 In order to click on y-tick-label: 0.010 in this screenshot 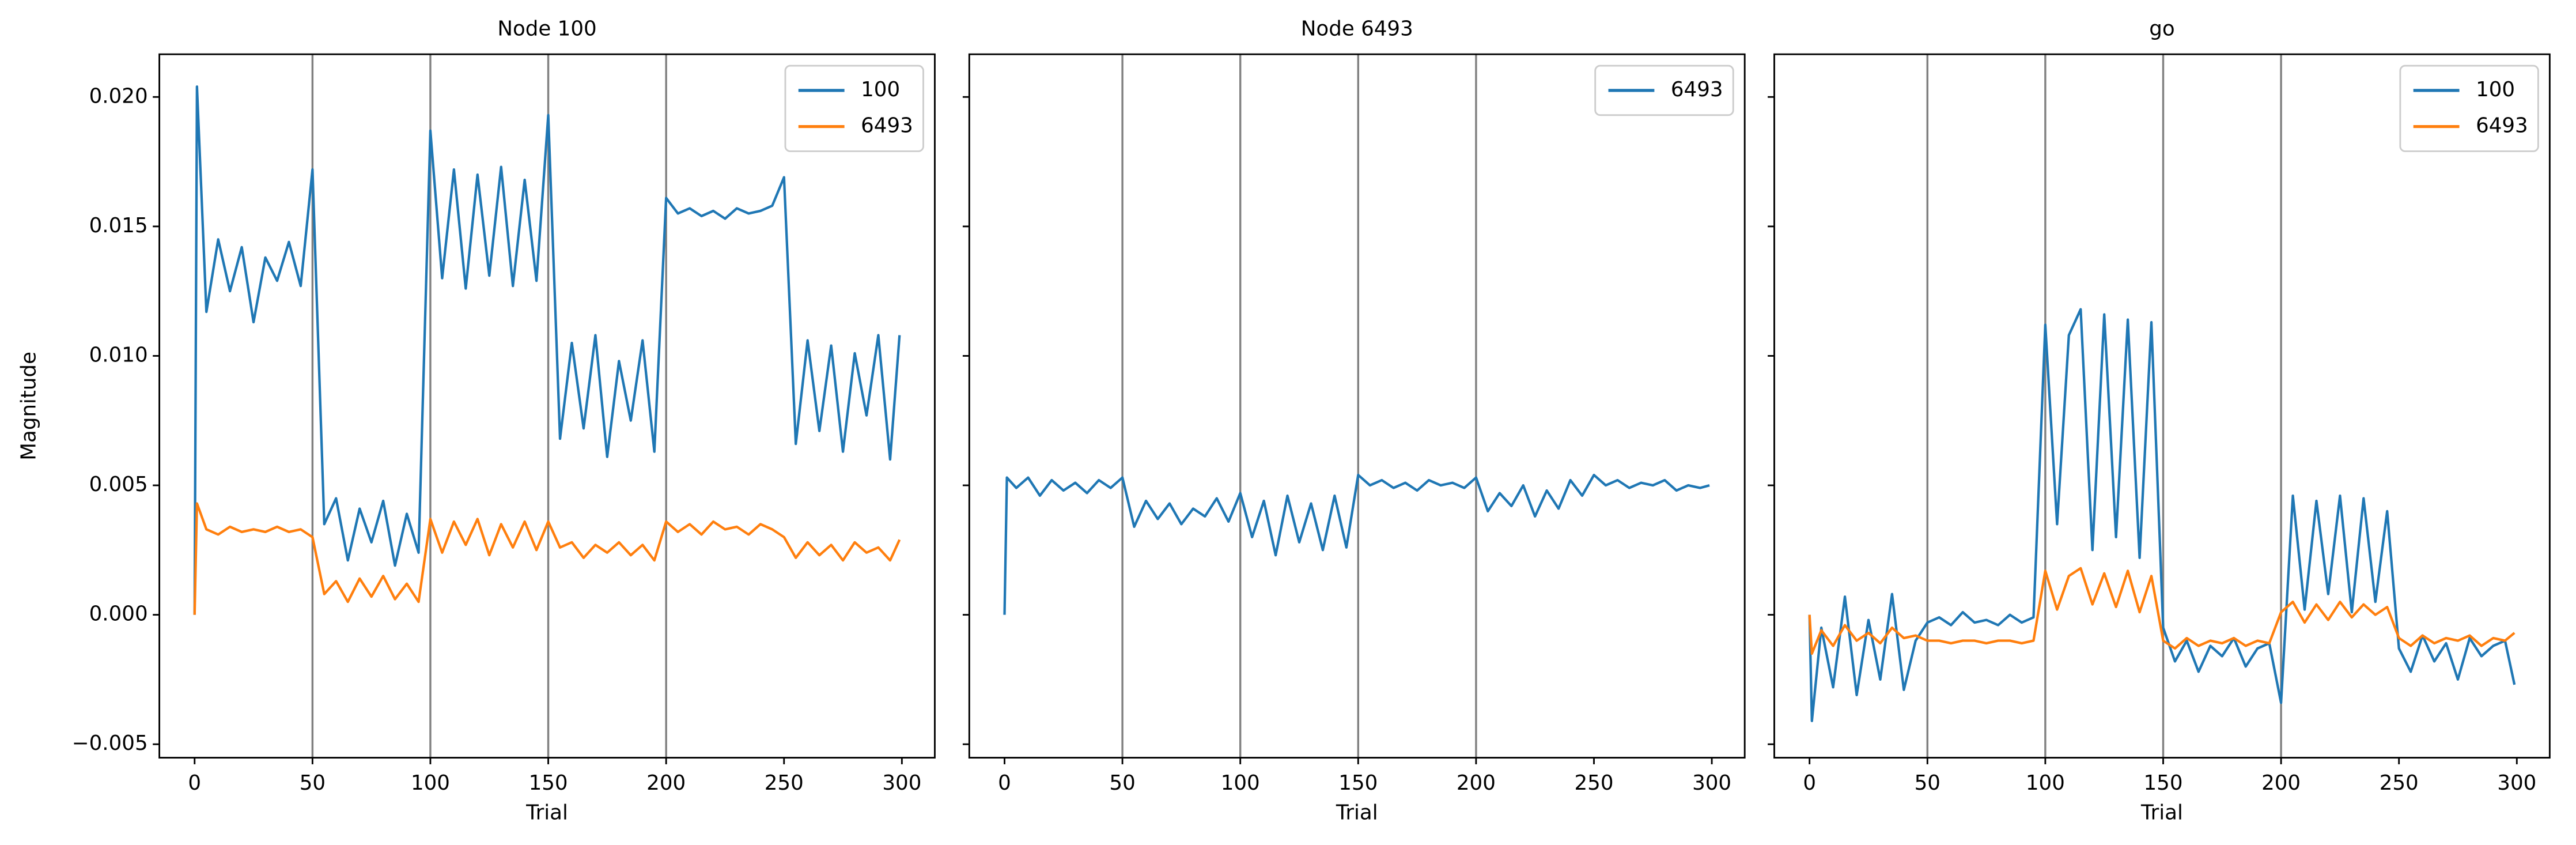, I will do `click(118, 355)`.